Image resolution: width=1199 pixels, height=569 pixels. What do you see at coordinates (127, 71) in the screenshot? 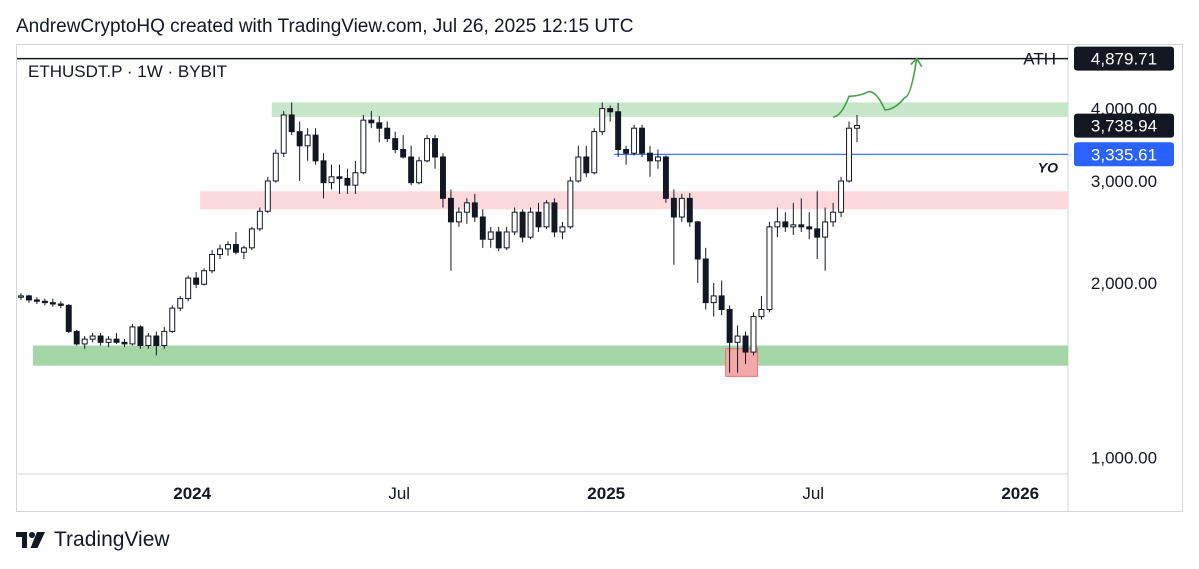
I see `symbol-interval-exchange: ETHUSDT.P · 1W · BYBIT` at bounding box center [127, 71].